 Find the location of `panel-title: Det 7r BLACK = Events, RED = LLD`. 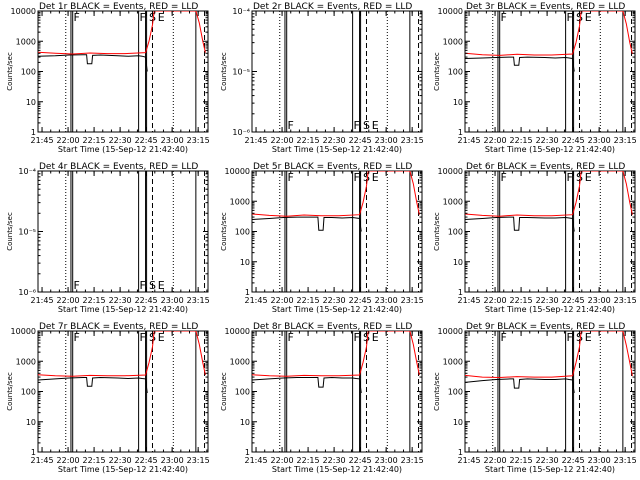

panel-title: Det 7r BLACK = Events, RED = LLD is located at coordinates (118, 327).